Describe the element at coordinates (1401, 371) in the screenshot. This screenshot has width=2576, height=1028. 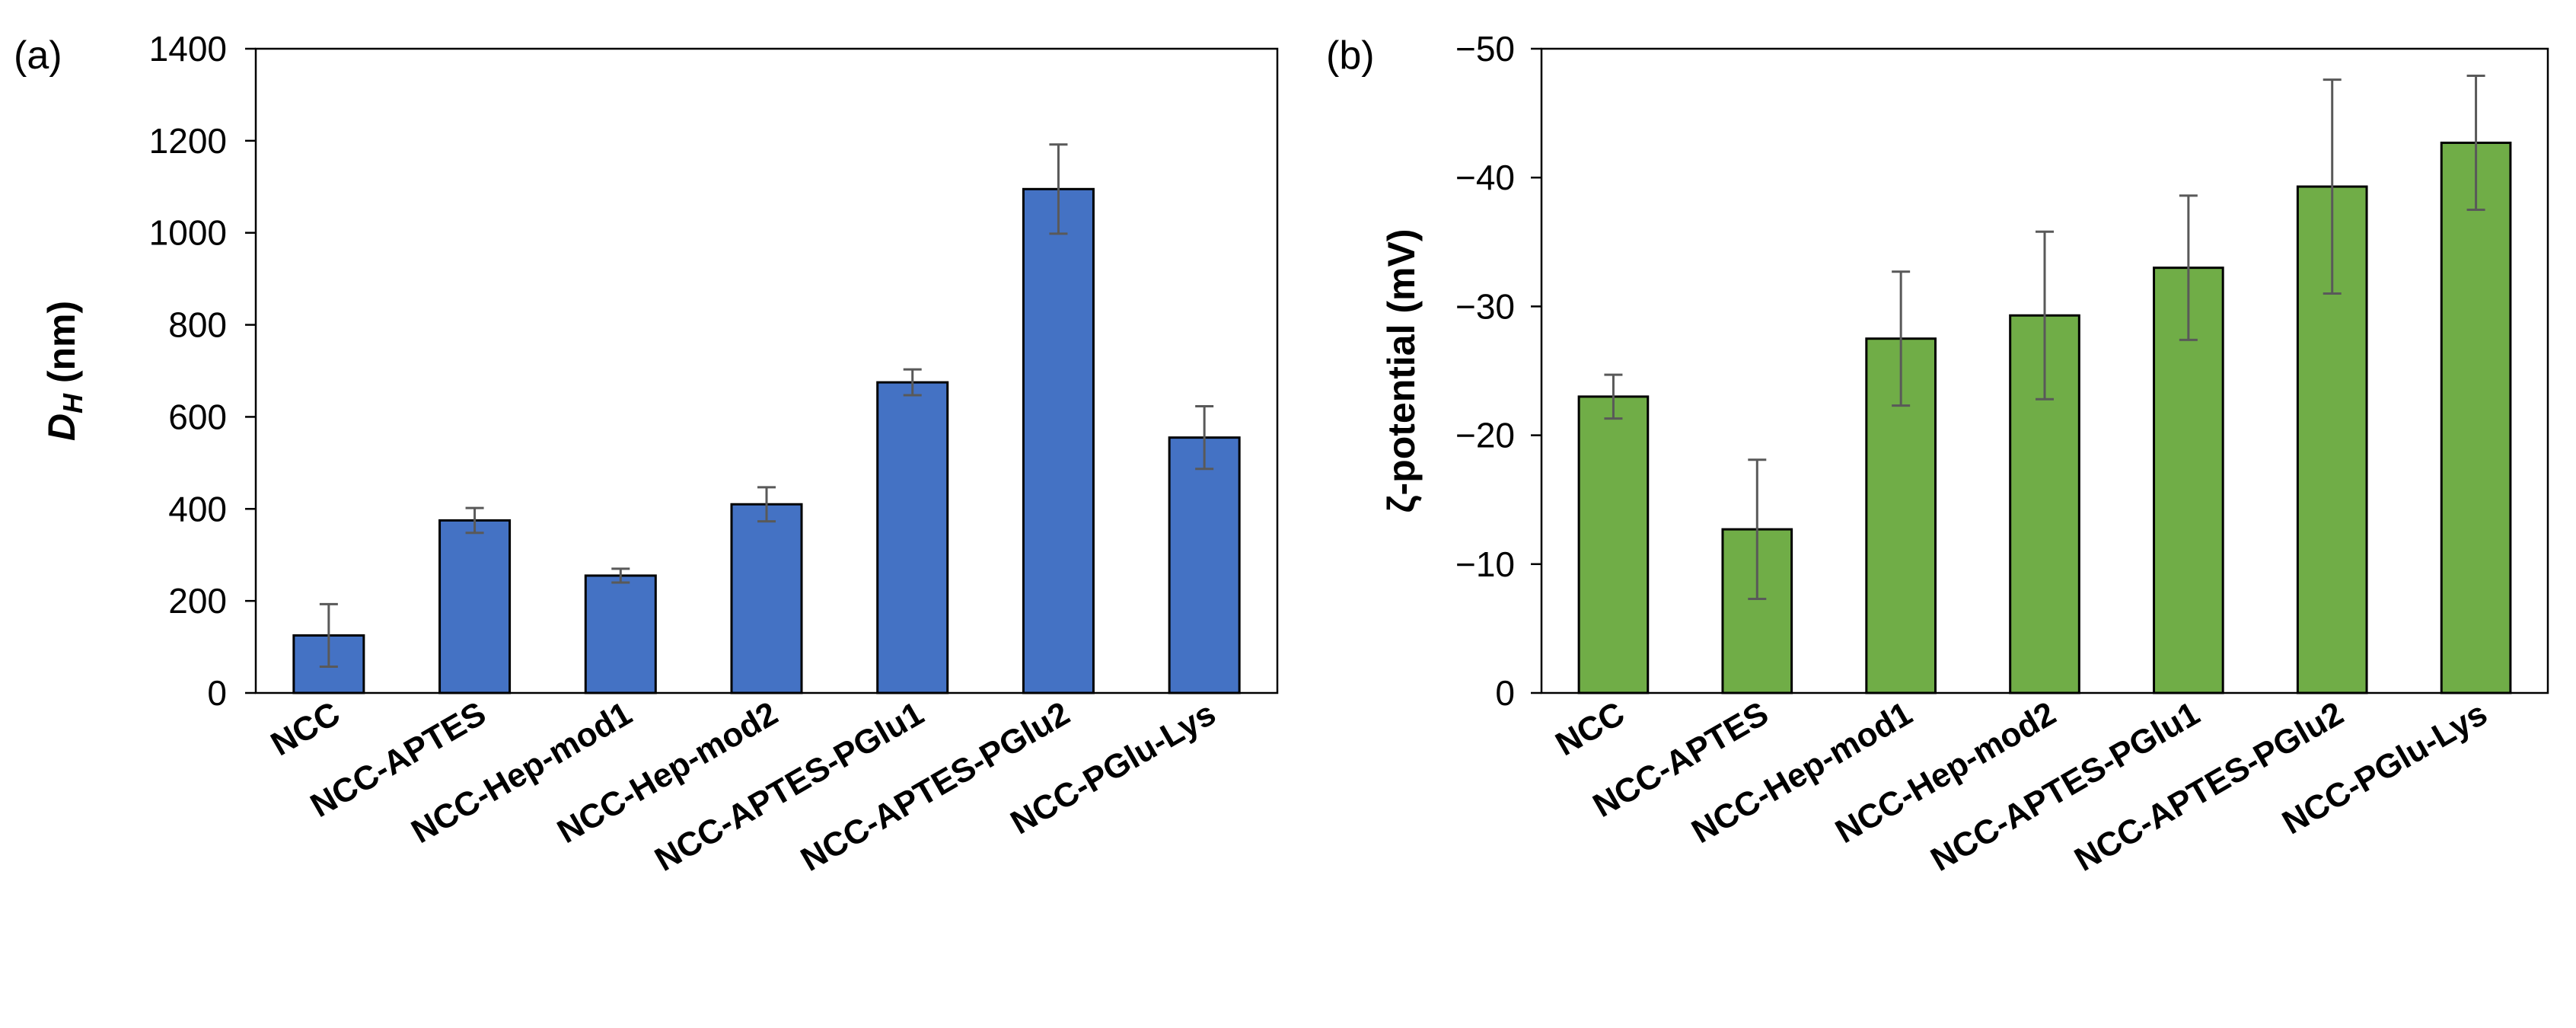
I see `y-axis-title: ζ-potential (mV)` at that location.